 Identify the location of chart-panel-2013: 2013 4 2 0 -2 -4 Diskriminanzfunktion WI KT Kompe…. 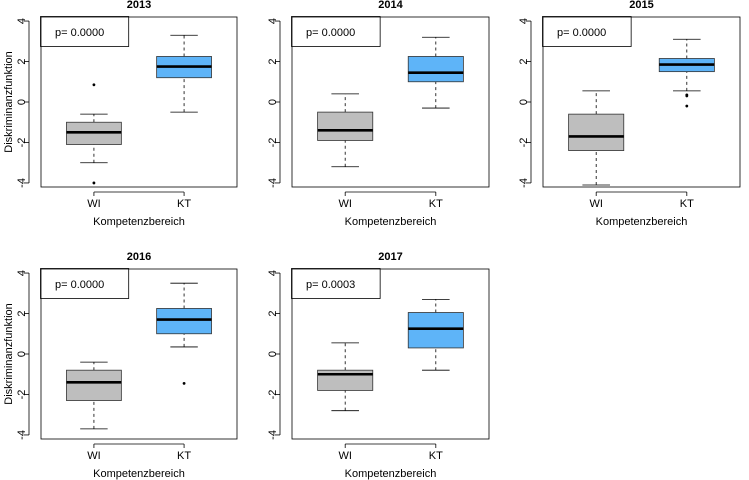
(120, 114).